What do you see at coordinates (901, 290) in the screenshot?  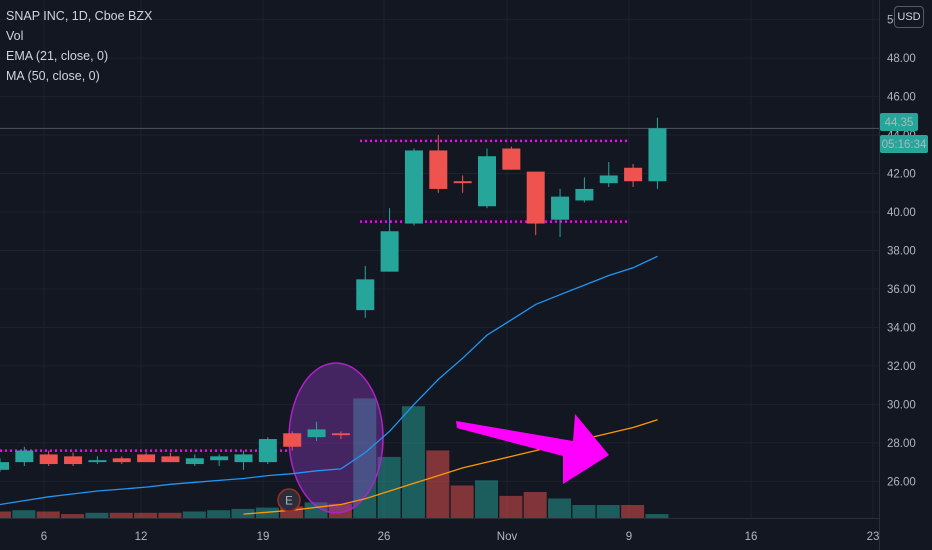 I see `price-tick-label: 36.00` at bounding box center [901, 290].